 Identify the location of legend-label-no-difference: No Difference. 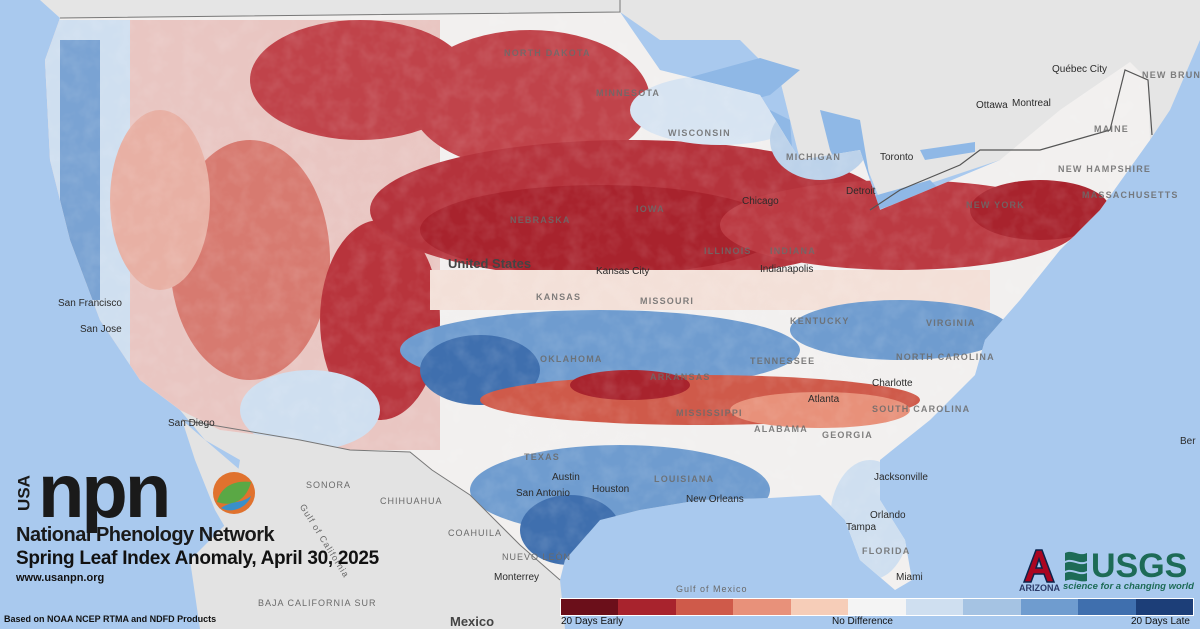
(862, 621).